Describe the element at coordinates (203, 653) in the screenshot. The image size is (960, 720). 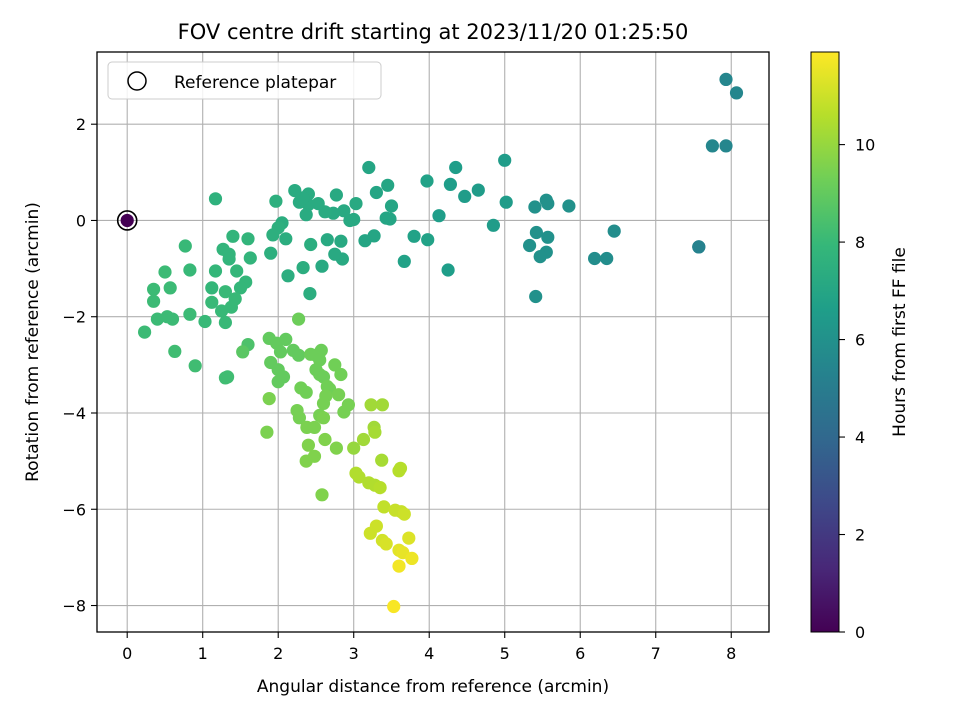
I see `x-tick-label: 1` at that location.